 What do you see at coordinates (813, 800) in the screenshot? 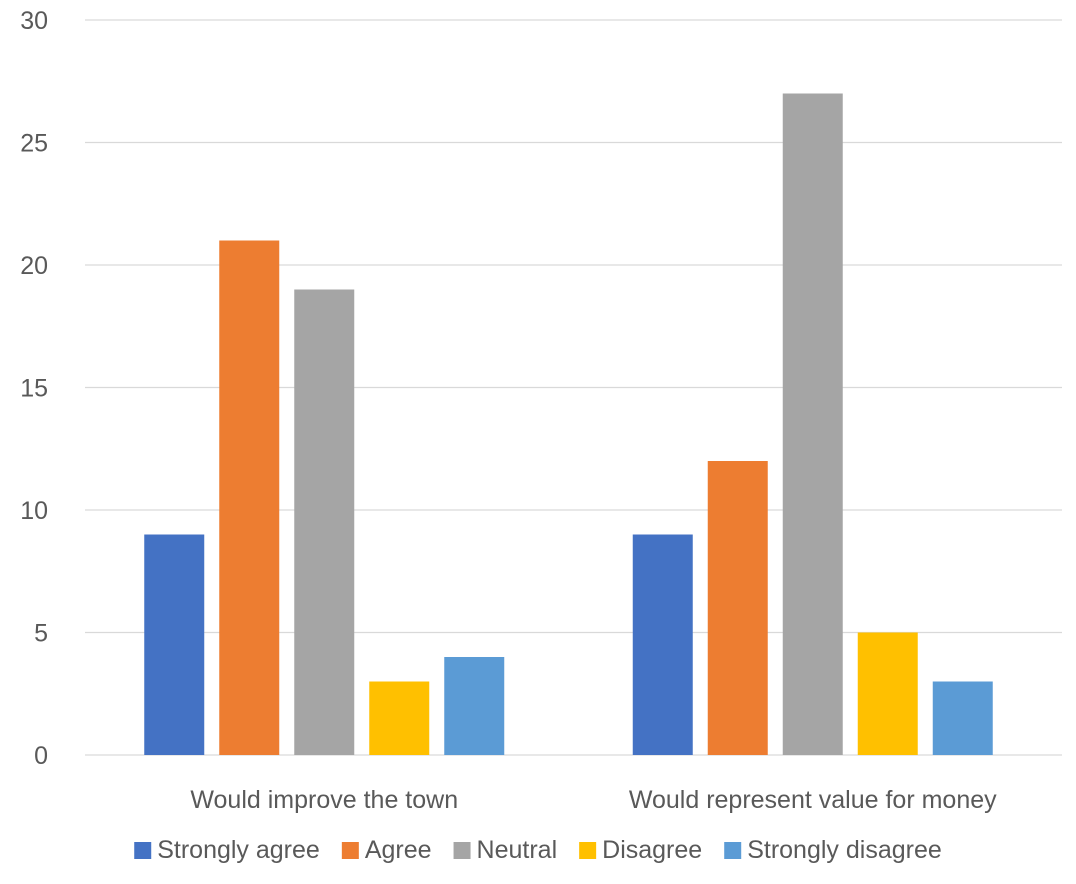
I see `x-category-label: Would represent value for money` at bounding box center [813, 800].